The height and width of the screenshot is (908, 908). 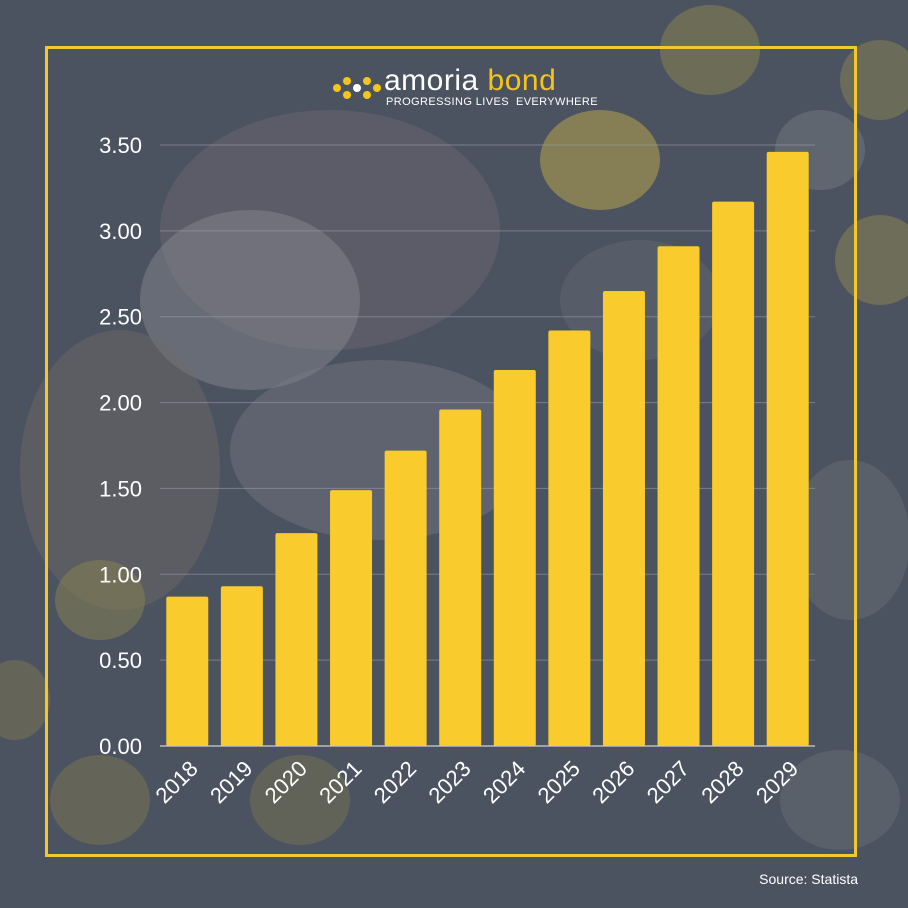 I want to click on x-tick-label: 2019, so click(x=231, y=782).